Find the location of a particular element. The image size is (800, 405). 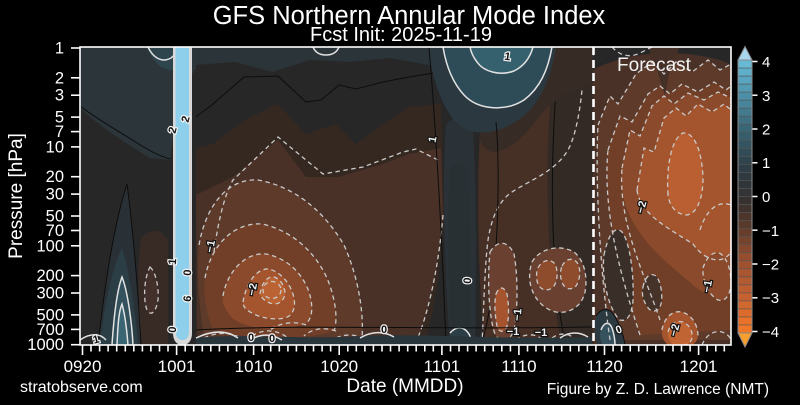

svg-text:GFS Northern Annular Mode Inde: GFS Northern Annular Mode Index is located at coordinates (409, 16).